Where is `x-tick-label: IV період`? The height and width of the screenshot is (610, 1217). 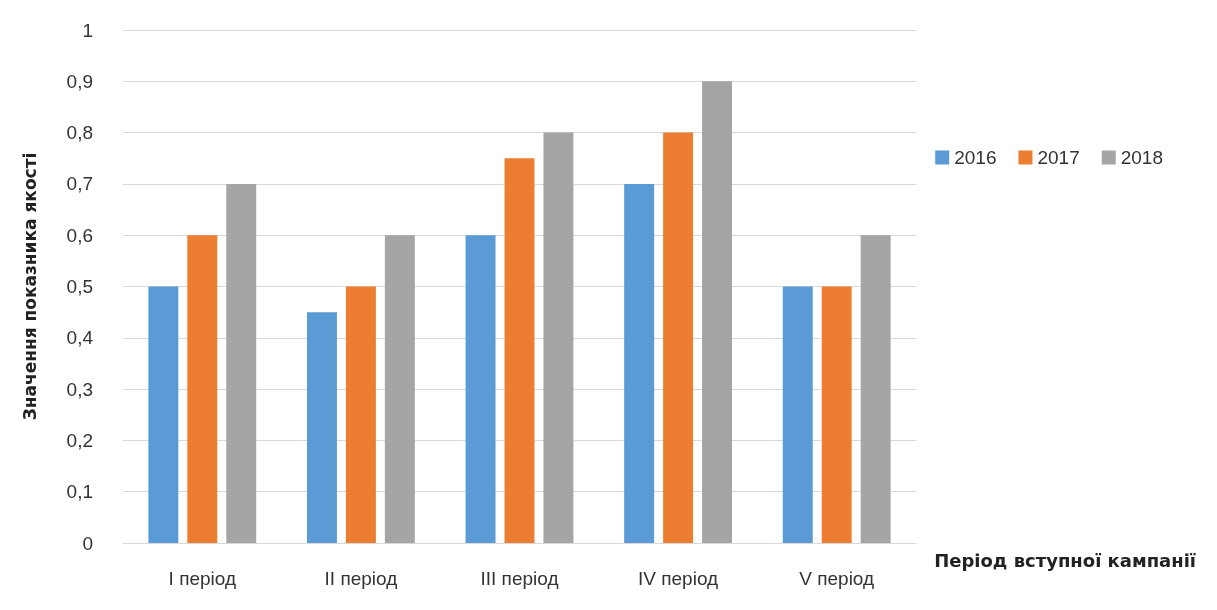 x-tick-label: IV період is located at coordinates (678, 578).